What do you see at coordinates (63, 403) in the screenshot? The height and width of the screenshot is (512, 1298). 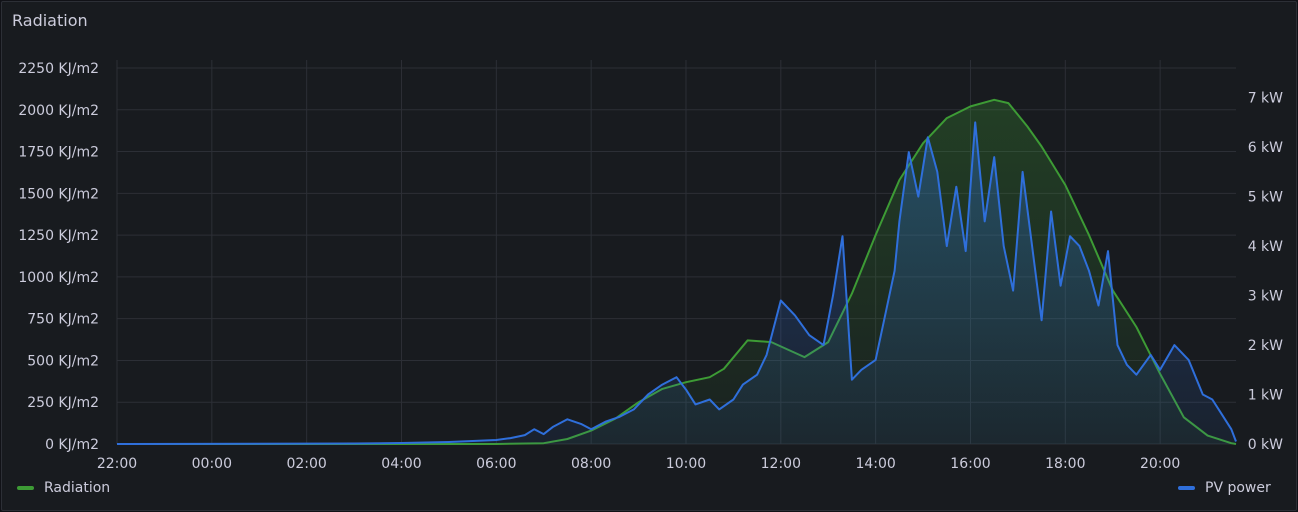 I see `y-left-tick: 250 KJ/m2` at bounding box center [63, 403].